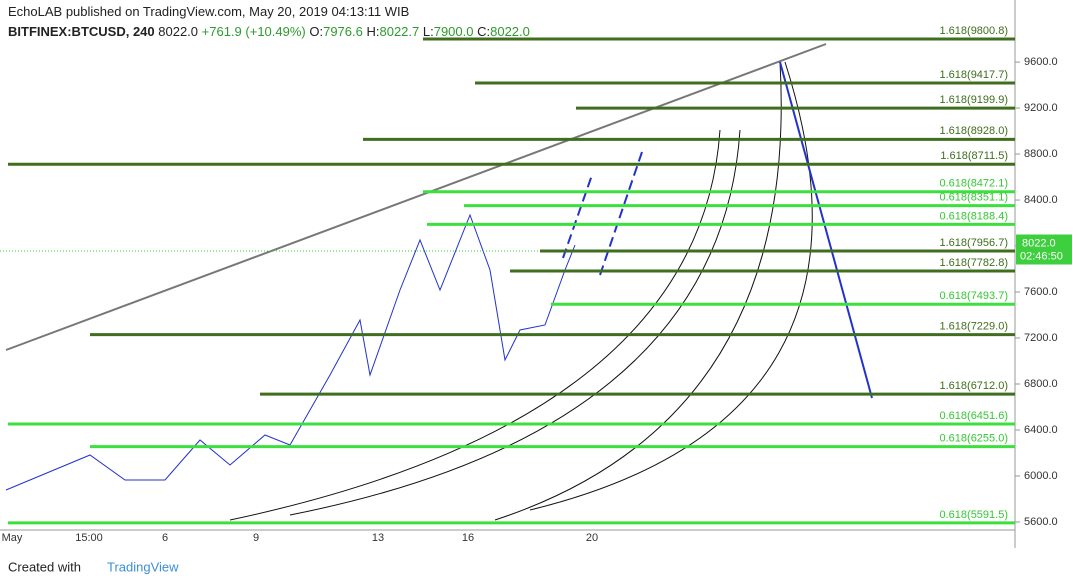 This screenshot has width=1073, height=586. I want to click on level-label: 0.618(6451.6), so click(974, 416).